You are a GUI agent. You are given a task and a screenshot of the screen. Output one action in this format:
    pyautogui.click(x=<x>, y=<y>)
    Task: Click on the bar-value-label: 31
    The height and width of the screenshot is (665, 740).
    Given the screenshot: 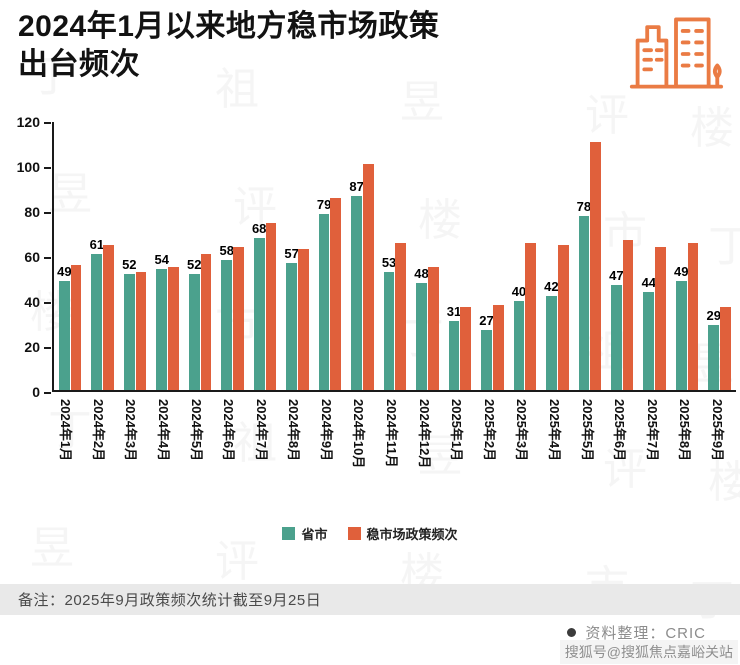 What is the action you would take?
    pyautogui.click(x=454, y=311)
    